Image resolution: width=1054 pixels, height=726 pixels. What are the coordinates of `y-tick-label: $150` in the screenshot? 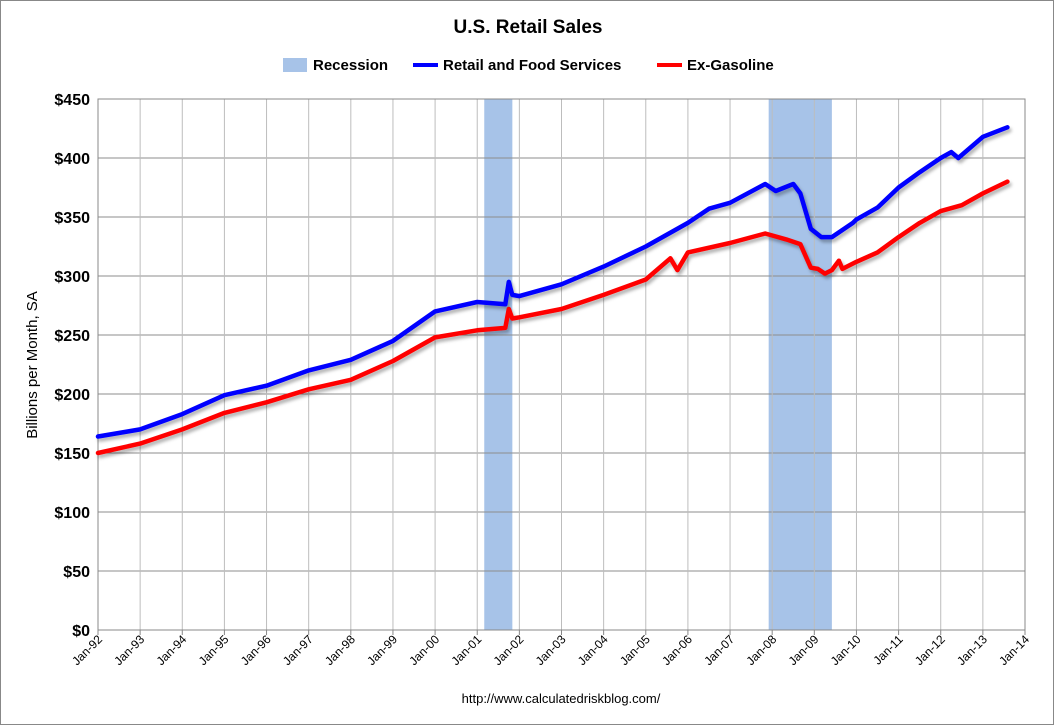 It's located at (72, 454).